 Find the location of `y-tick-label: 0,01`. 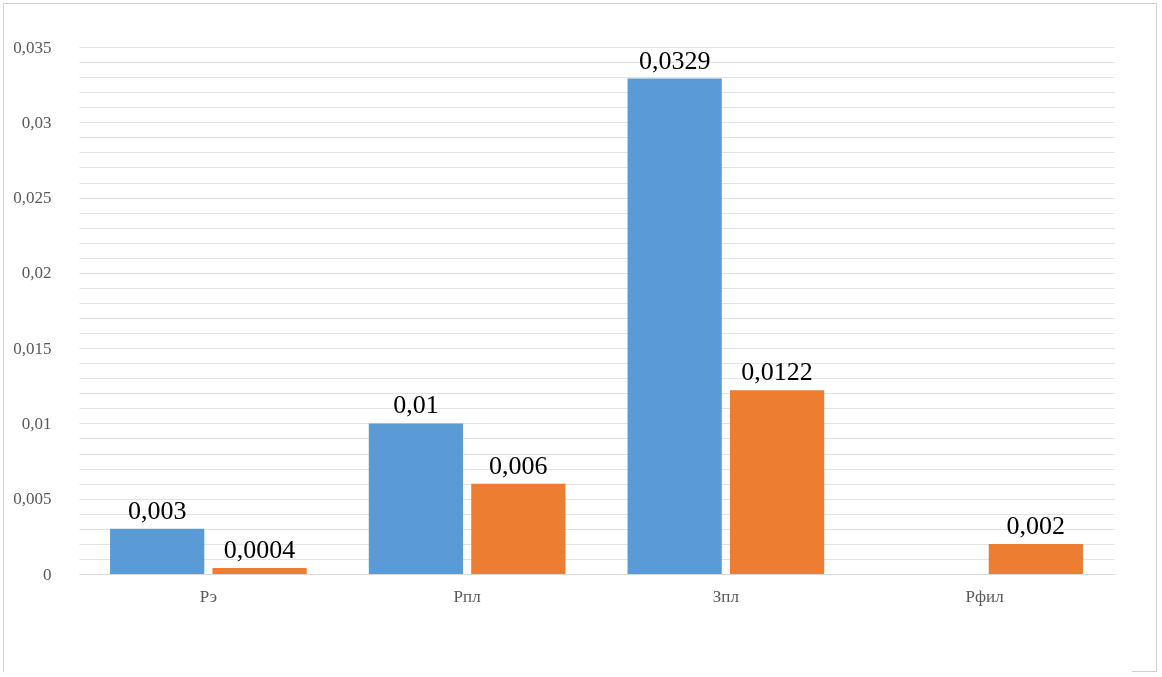

y-tick-label: 0,01 is located at coordinates (36, 423).